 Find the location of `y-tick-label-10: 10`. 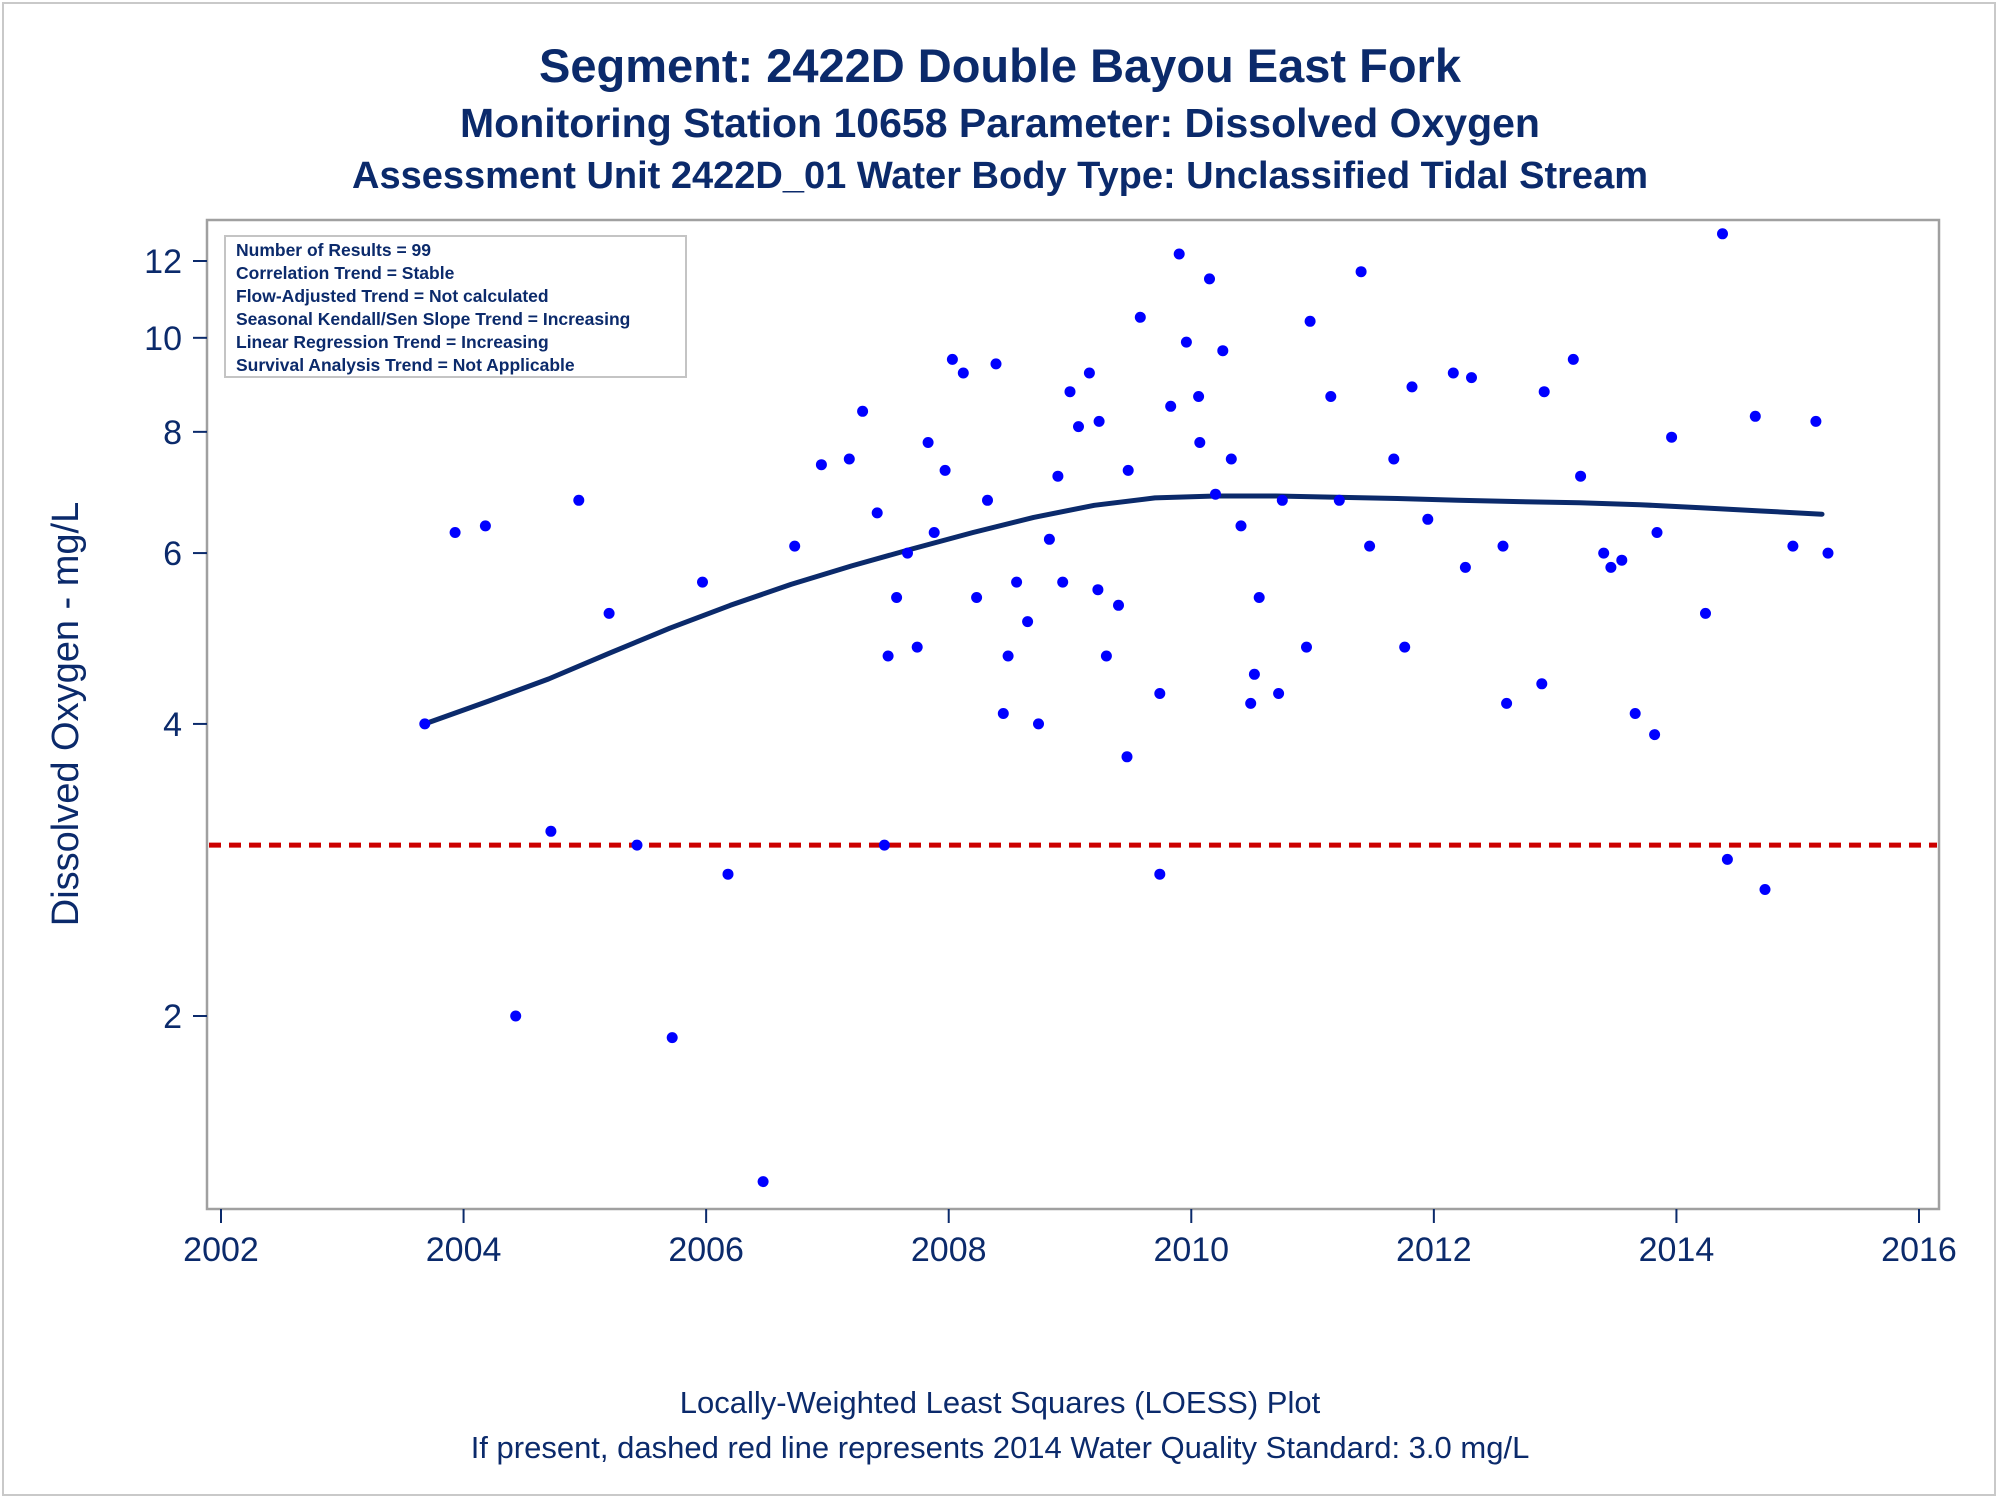

y-tick-label-10: 10 is located at coordinates (163, 339).